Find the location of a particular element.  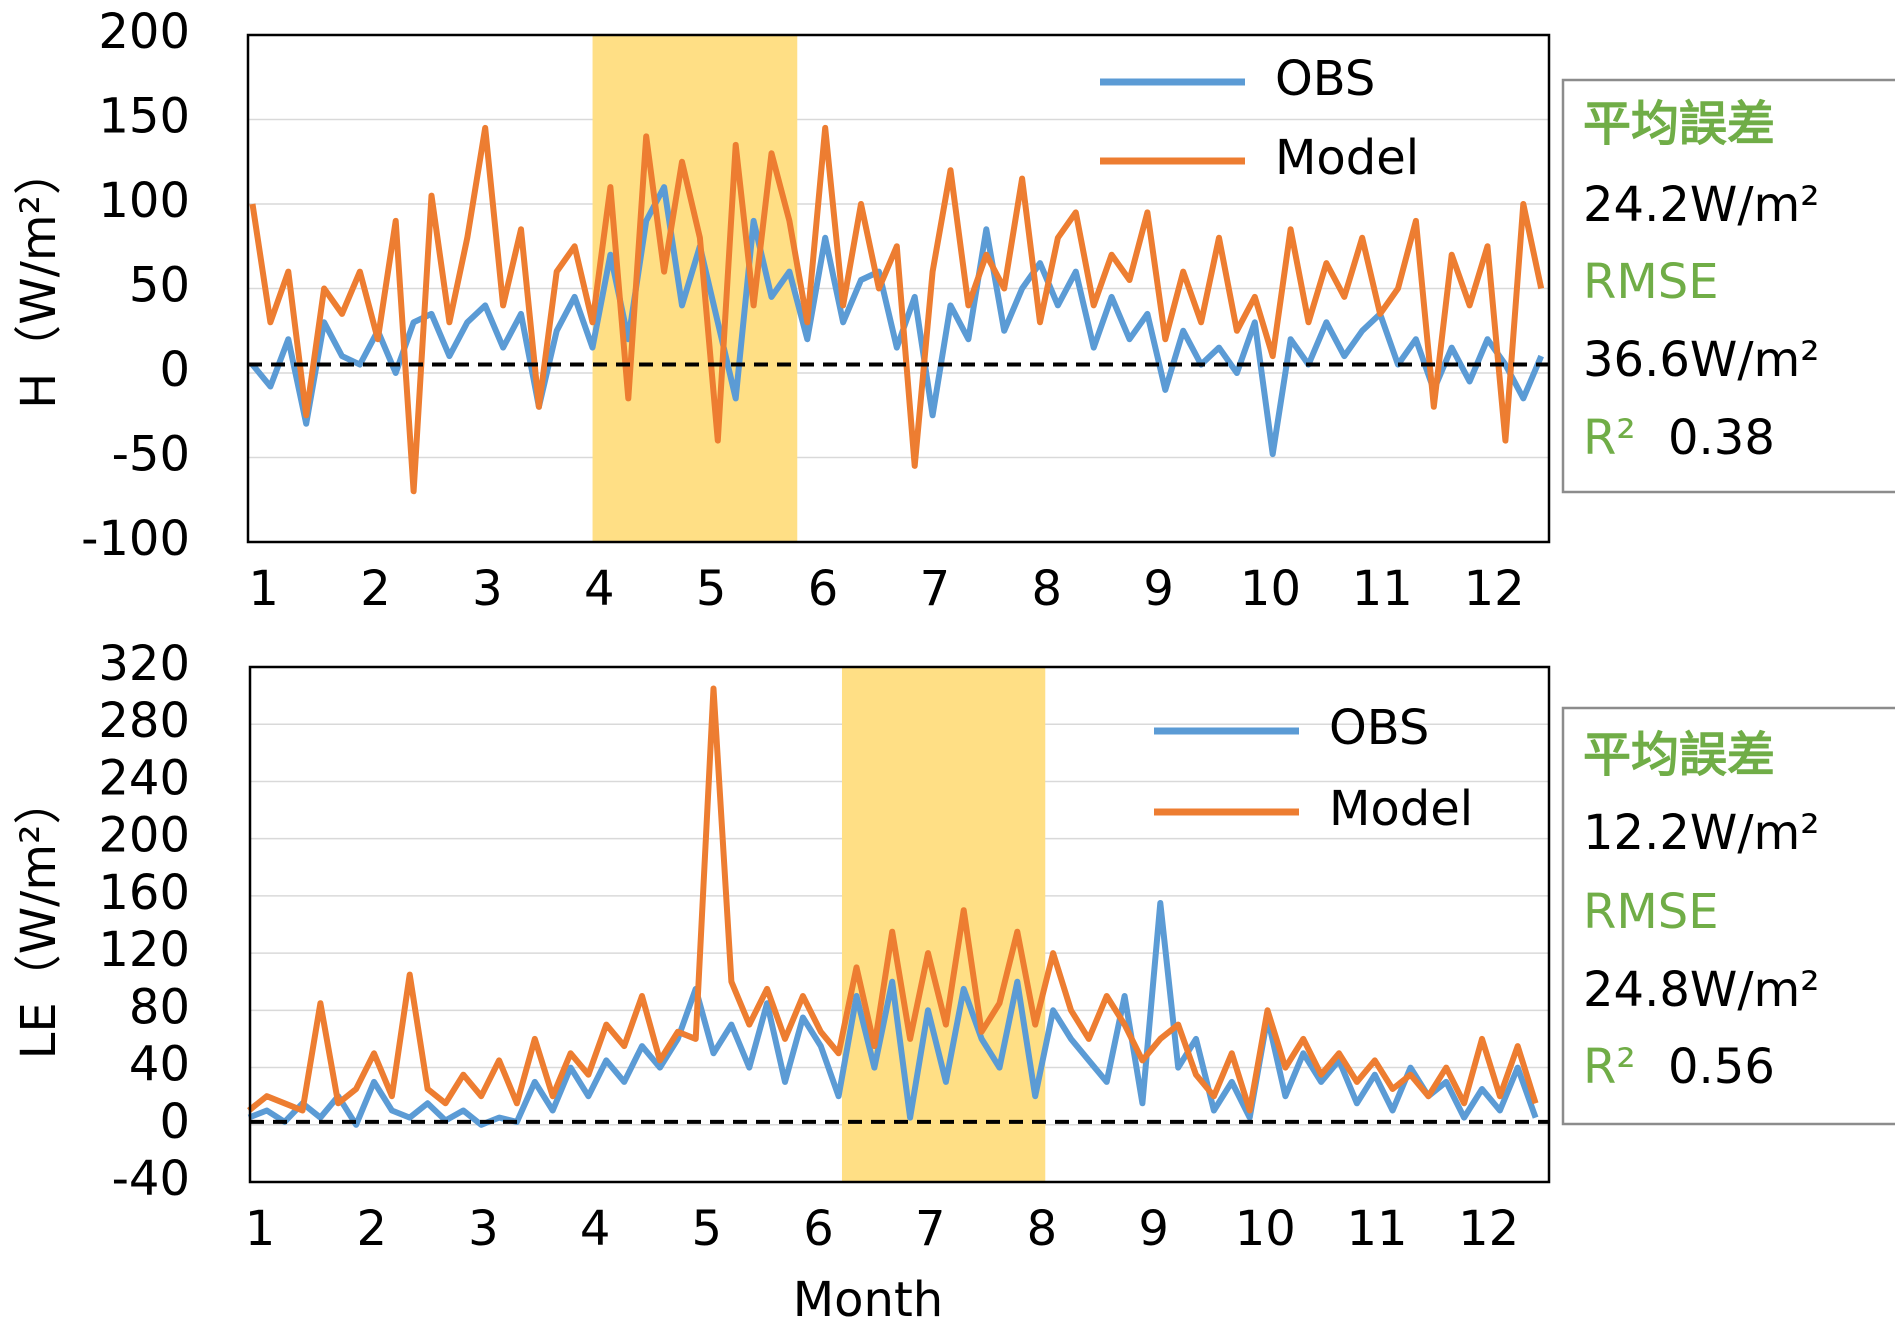

y-tick-label: 160 is located at coordinates (144, 893).